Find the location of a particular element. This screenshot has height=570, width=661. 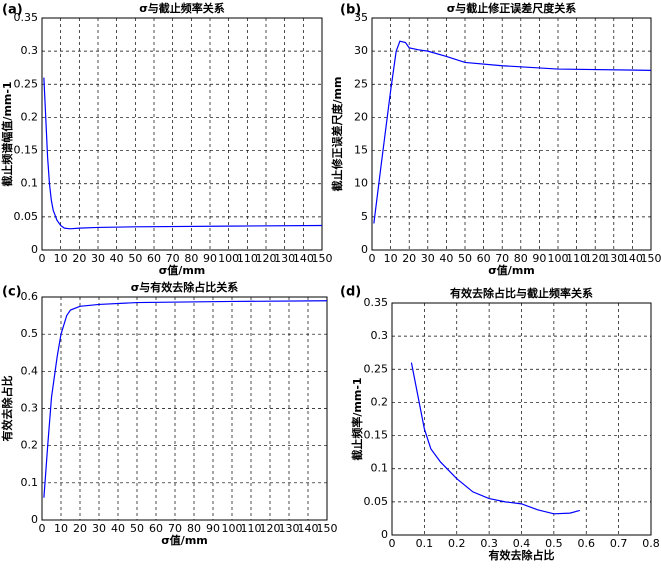

chart-title: σ与有效去除占比关系 is located at coordinates (185, 287).